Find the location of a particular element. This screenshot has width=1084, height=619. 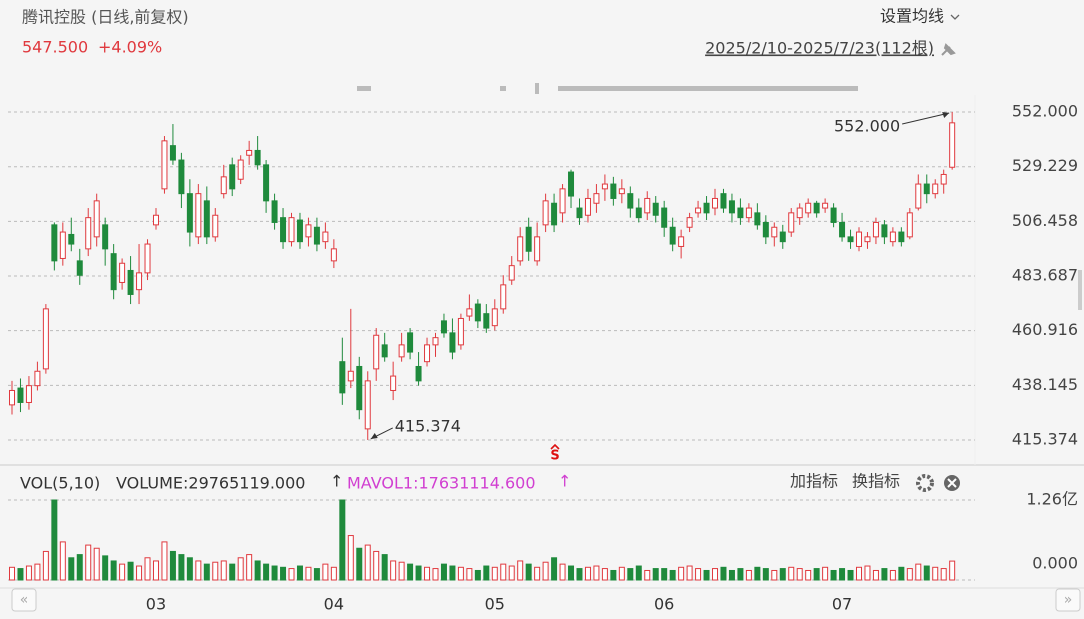

vol-value: VOLUME:29765119.000 is located at coordinates (210, 483).